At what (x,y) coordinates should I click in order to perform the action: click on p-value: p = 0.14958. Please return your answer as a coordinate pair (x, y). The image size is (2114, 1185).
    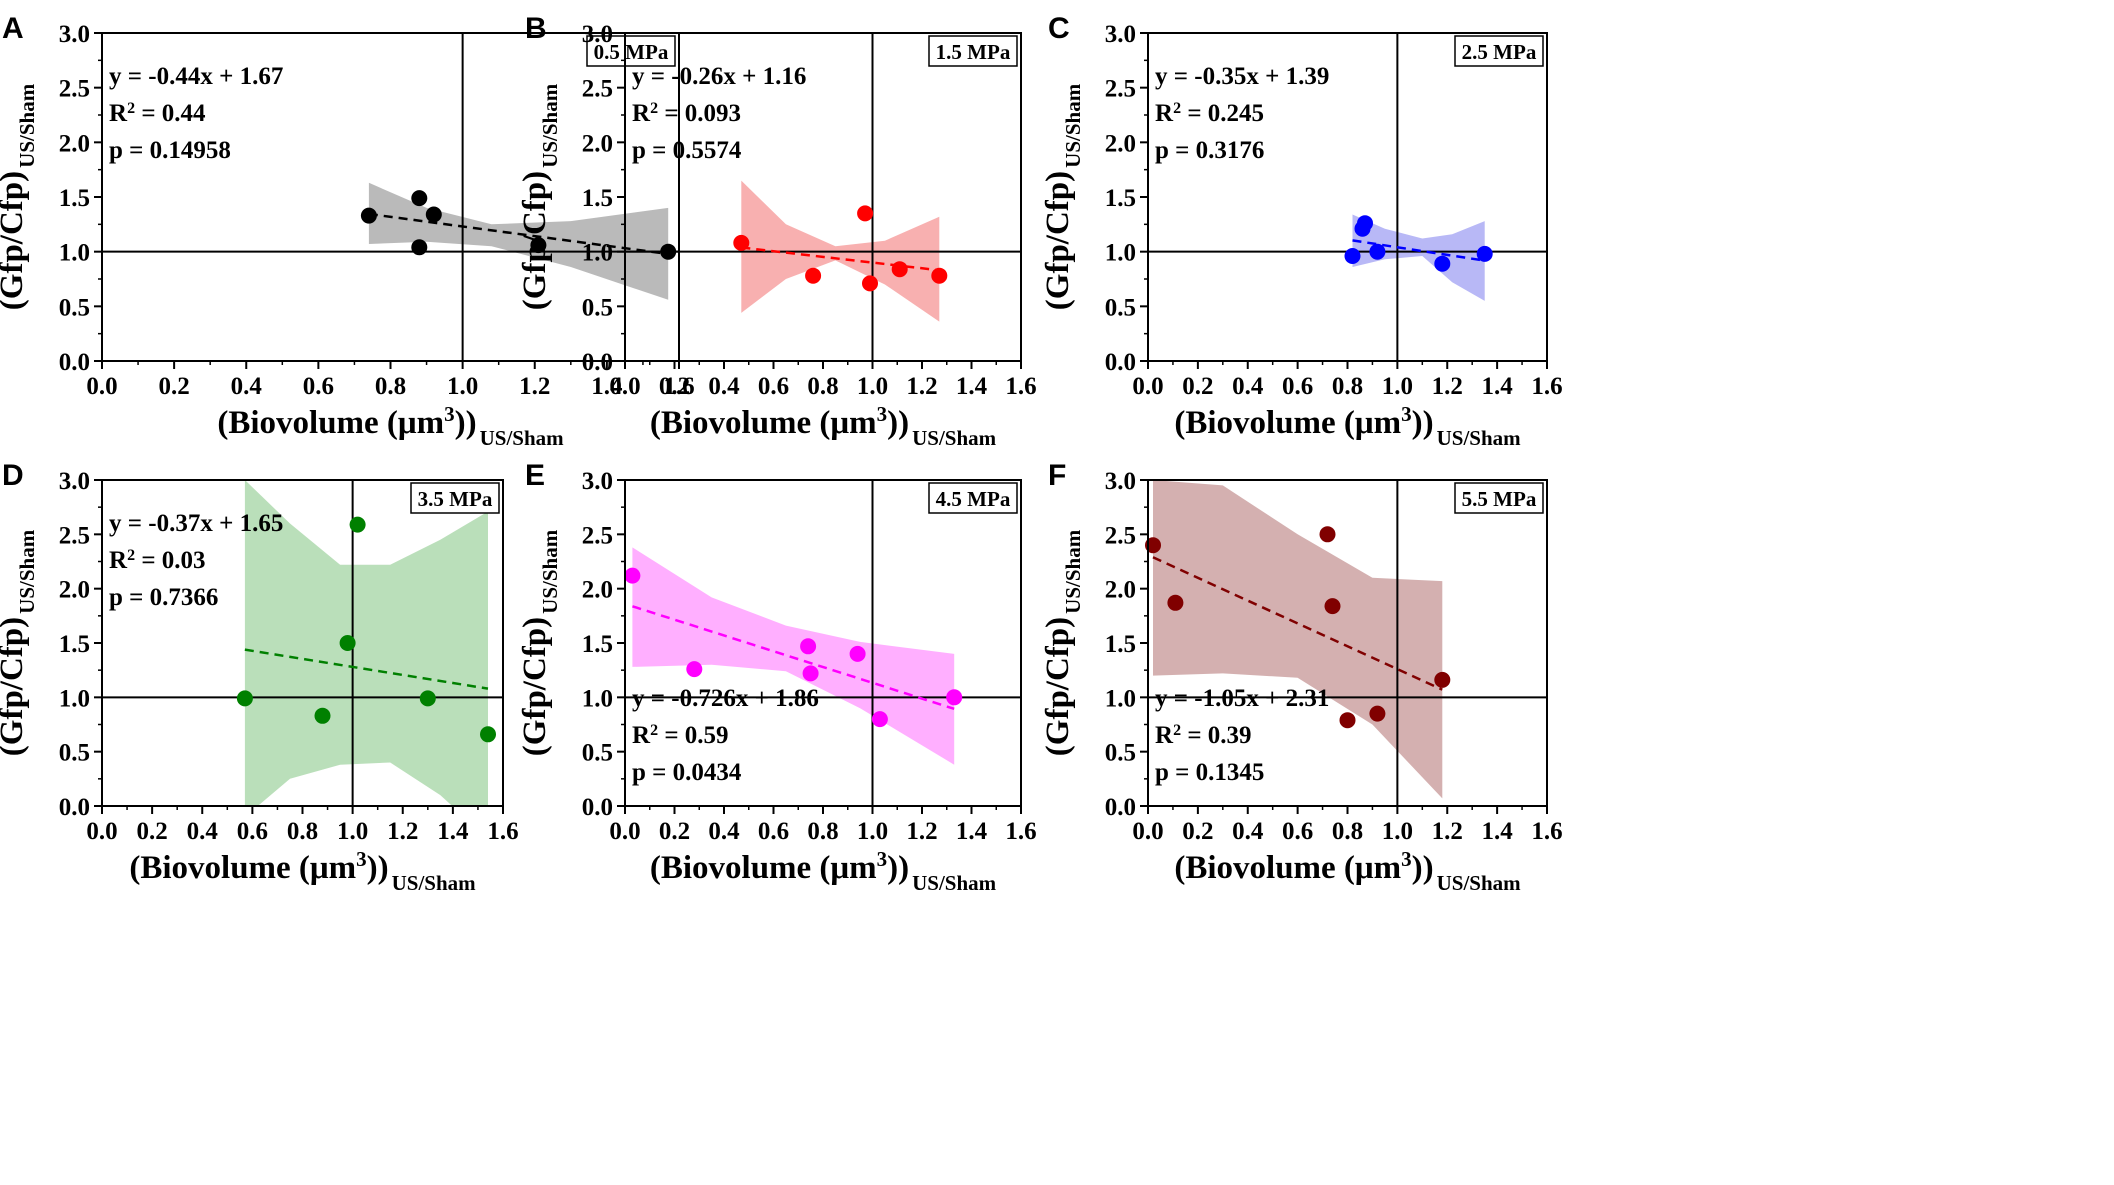
    Looking at the image, I should click on (170, 150).